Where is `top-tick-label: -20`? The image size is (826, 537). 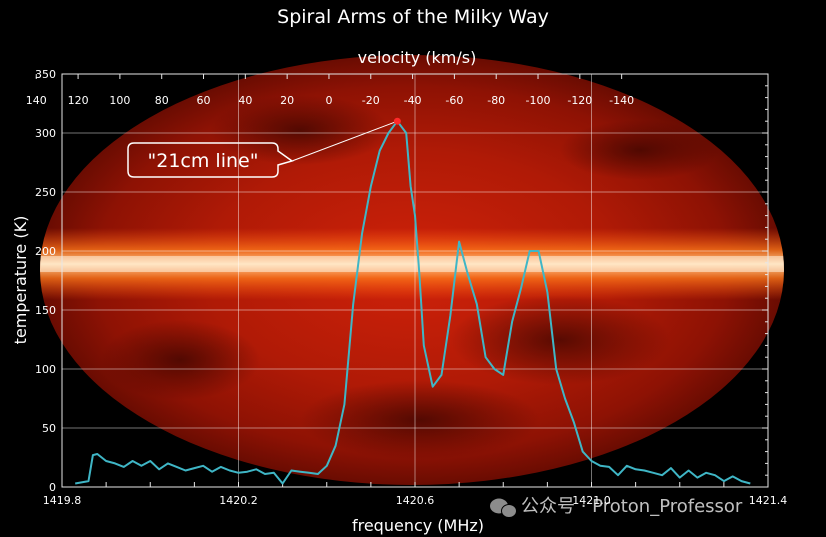
top-tick-label: -20 is located at coordinates (371, 100).